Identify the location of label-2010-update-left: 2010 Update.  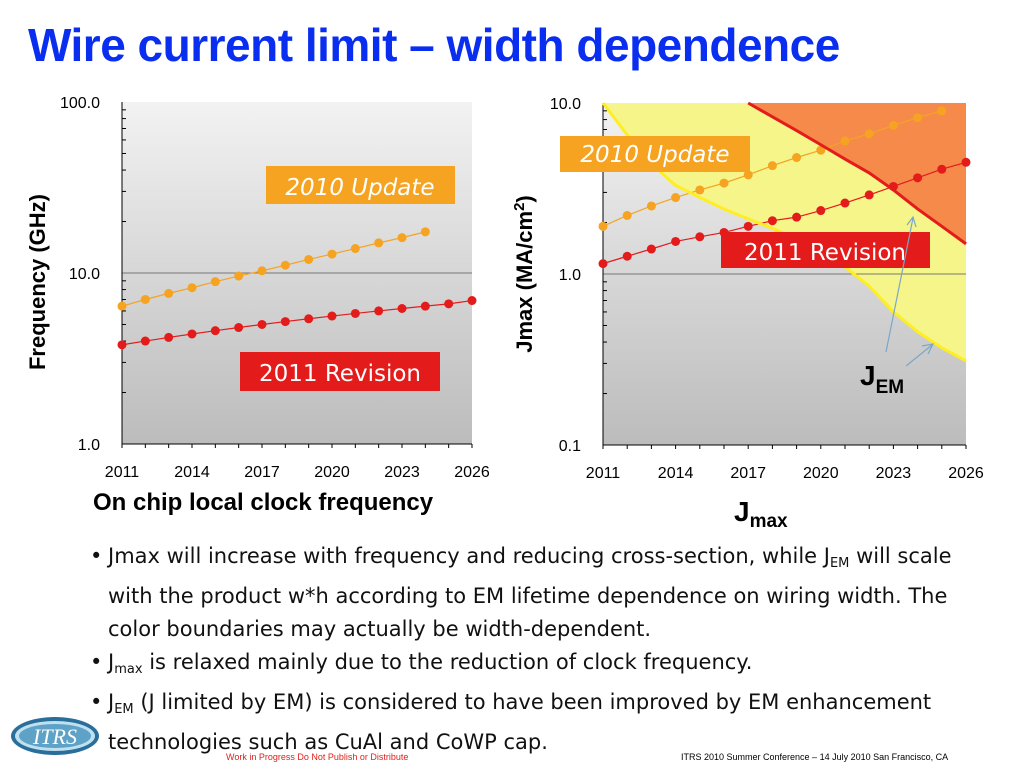
(360, 185).